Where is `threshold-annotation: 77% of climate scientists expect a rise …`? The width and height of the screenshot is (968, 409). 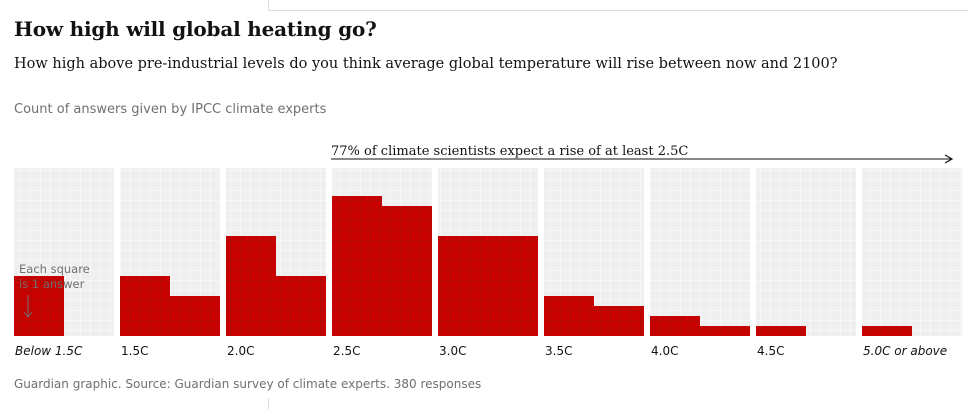 threshold-annotation: 77% of climate scientists expect a rise … is located at coordinates (509, 151).